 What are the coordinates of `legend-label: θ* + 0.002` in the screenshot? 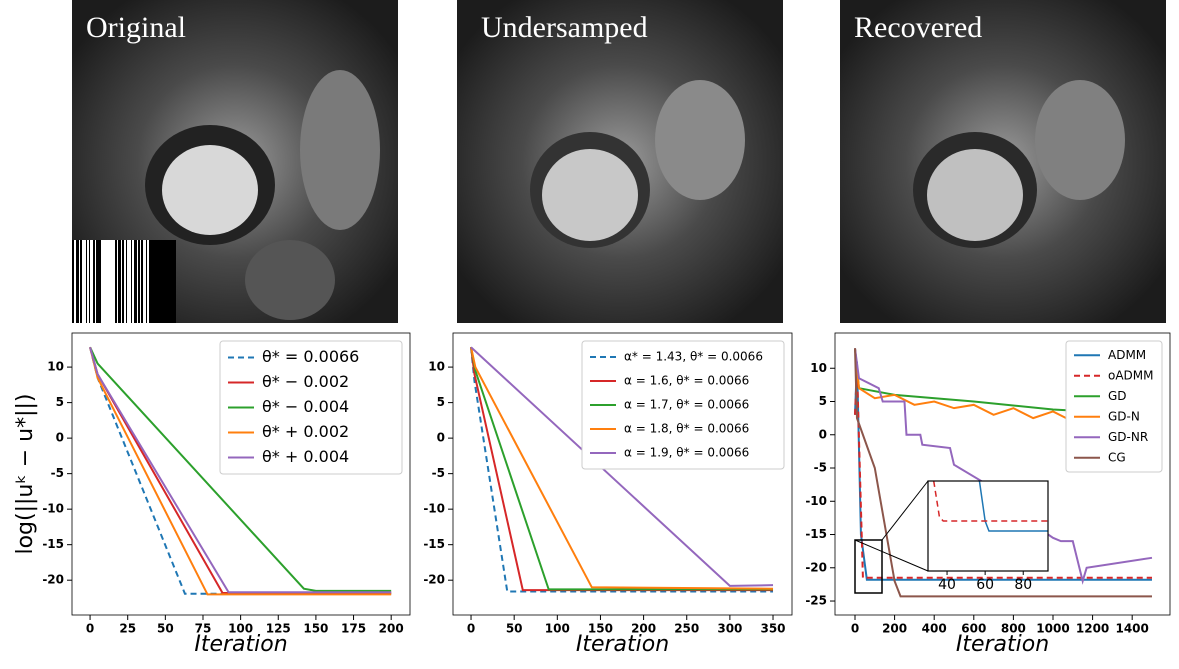 It's located at (305, 431).